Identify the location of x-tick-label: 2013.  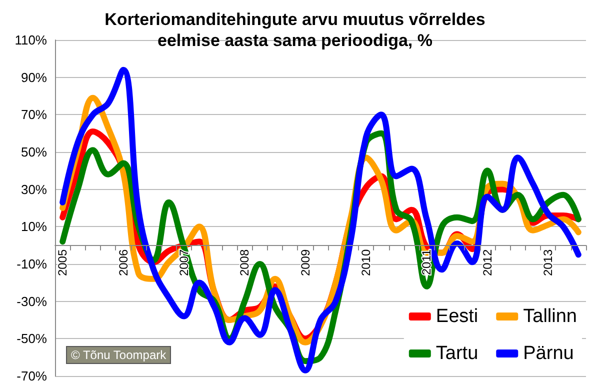
(548, 262).